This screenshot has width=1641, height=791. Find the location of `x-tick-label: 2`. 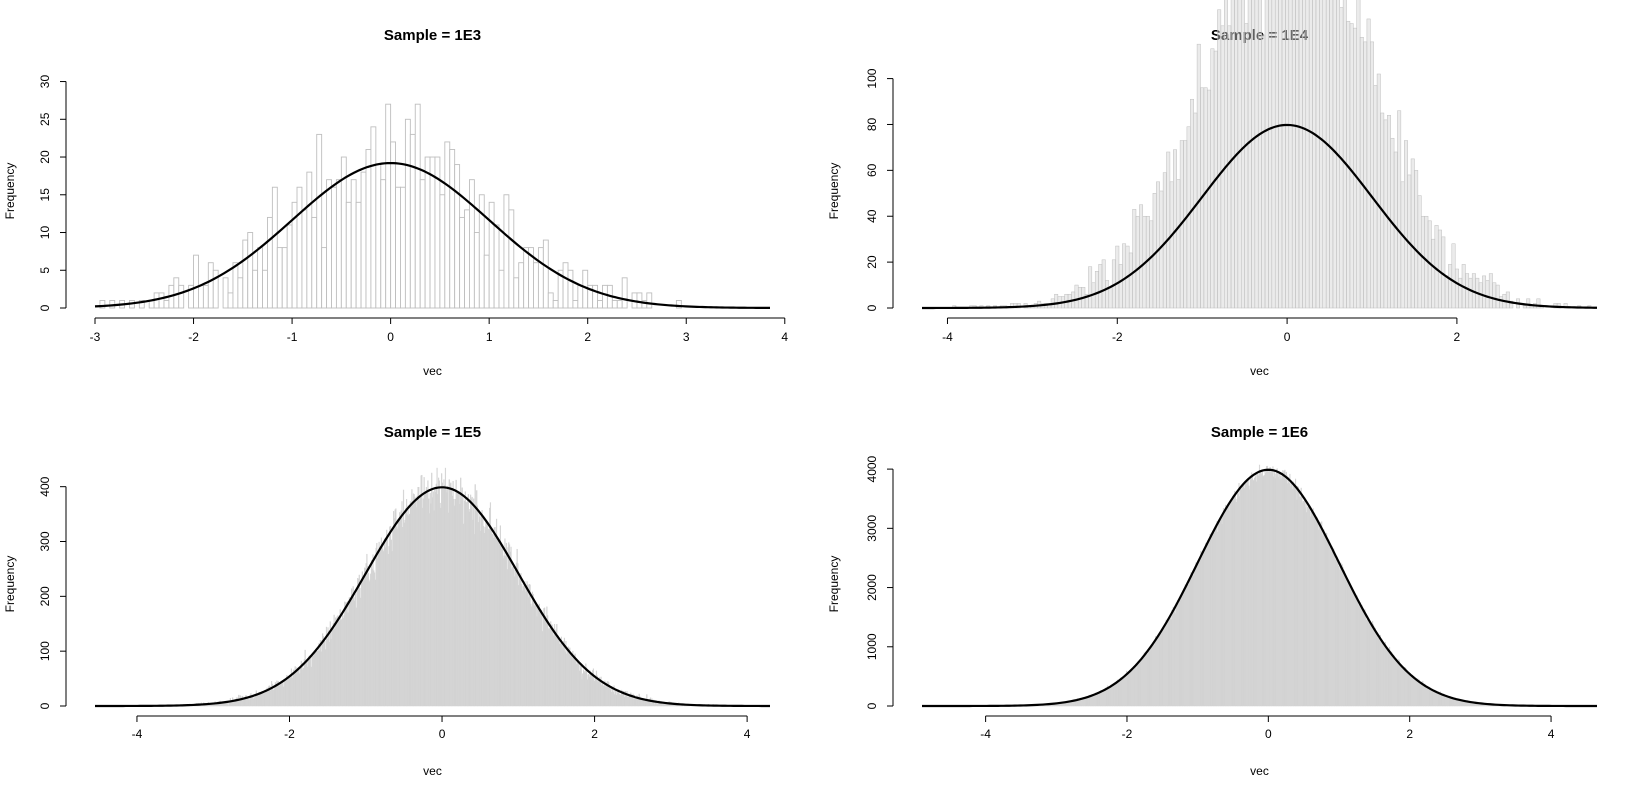

x-tick-label: 2 is located at coordinates (1457, 337).